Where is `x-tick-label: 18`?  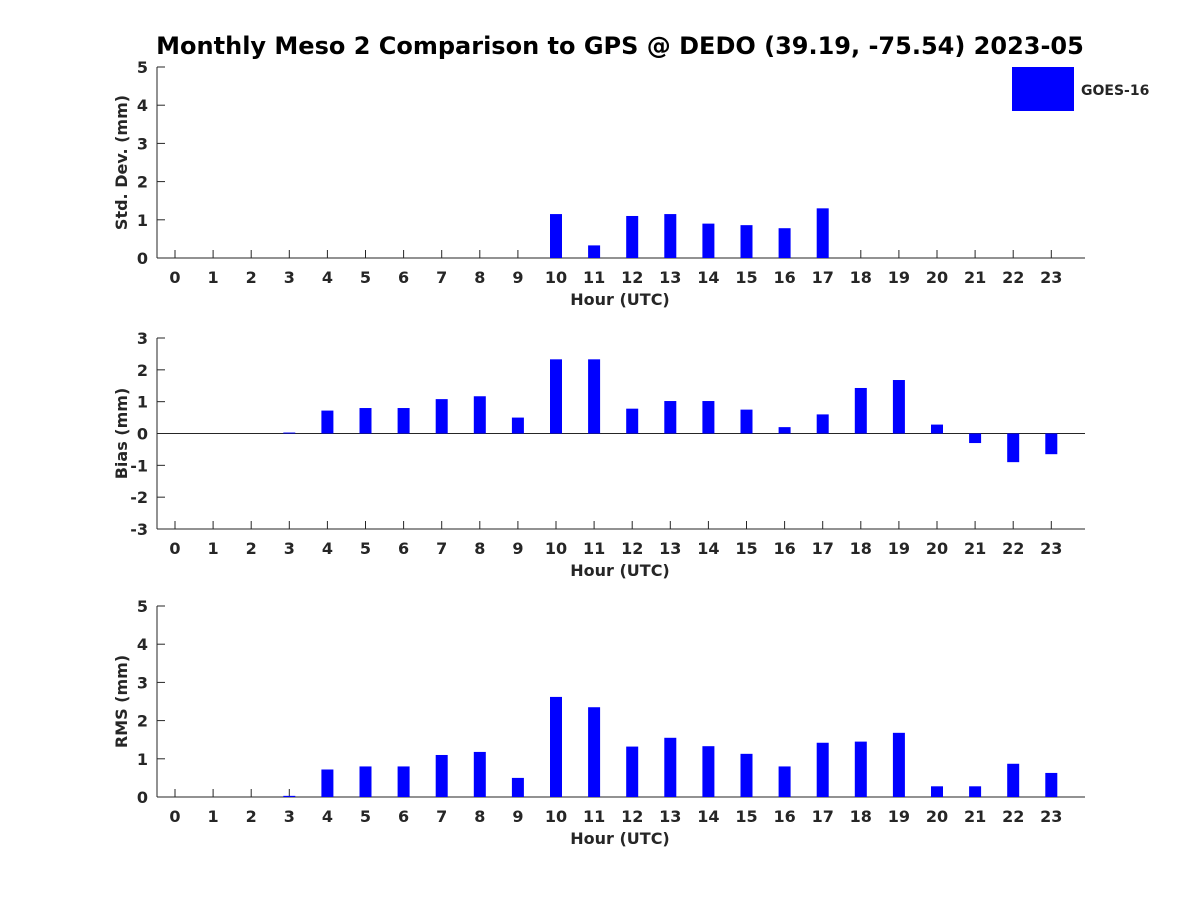
x-tick-label: 18 is located at coordinates (861, 816).